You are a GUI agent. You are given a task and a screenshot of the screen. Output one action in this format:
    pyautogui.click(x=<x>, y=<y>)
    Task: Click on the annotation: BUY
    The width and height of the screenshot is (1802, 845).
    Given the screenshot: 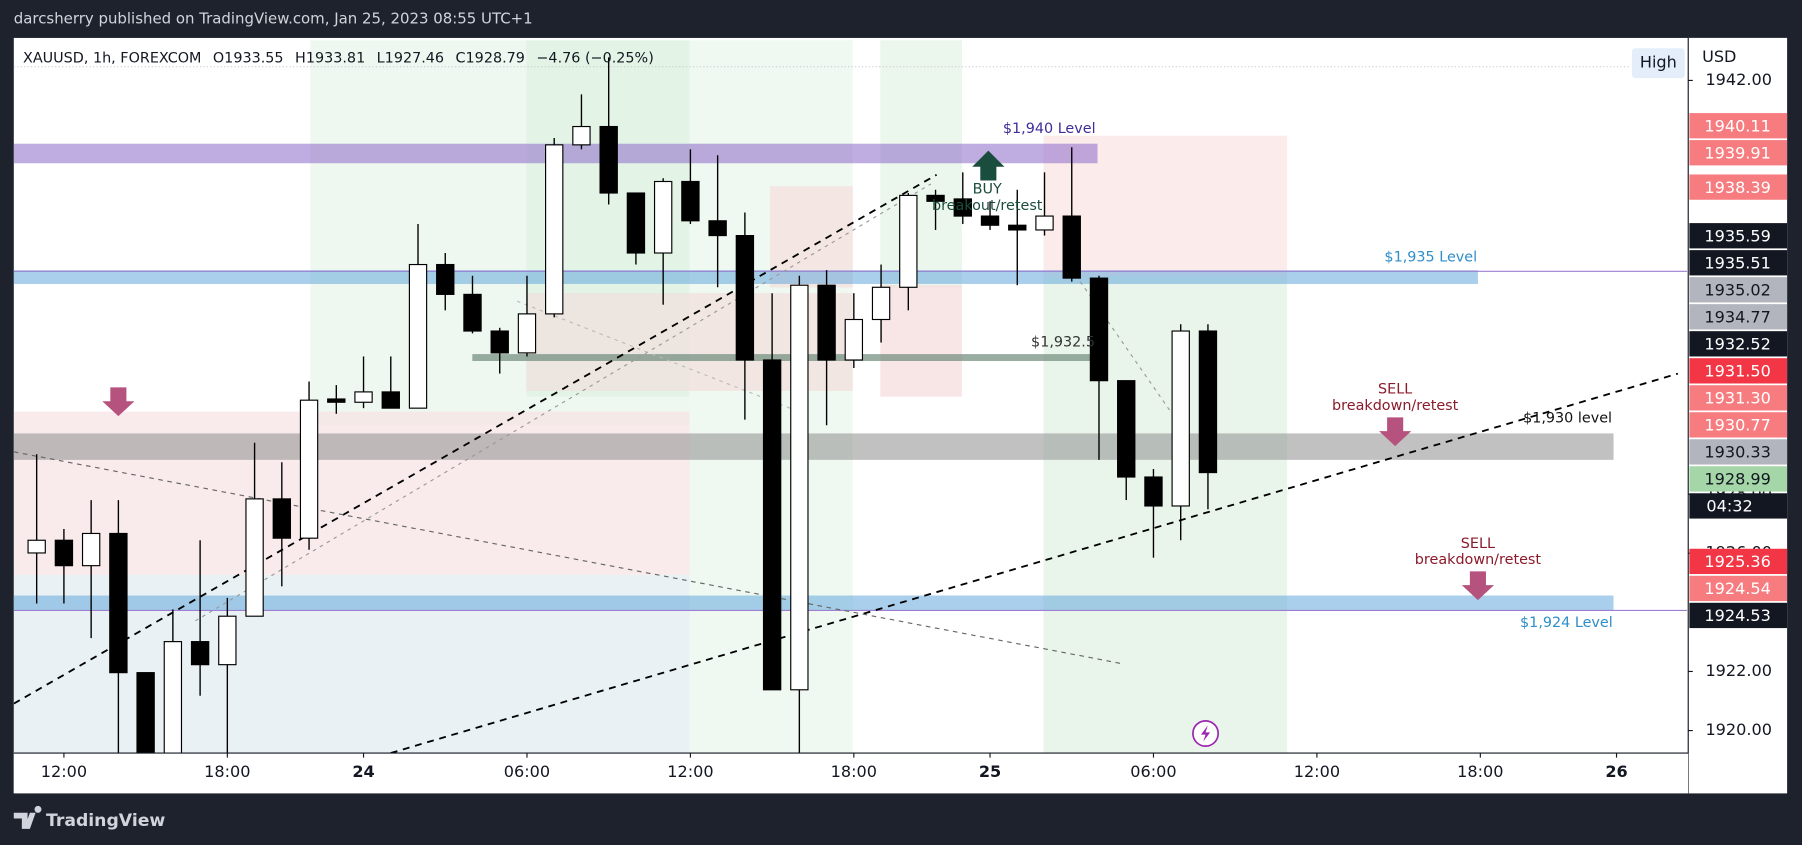 What is the action you would take?
    pyautogui.click(x=987, y=190)
    